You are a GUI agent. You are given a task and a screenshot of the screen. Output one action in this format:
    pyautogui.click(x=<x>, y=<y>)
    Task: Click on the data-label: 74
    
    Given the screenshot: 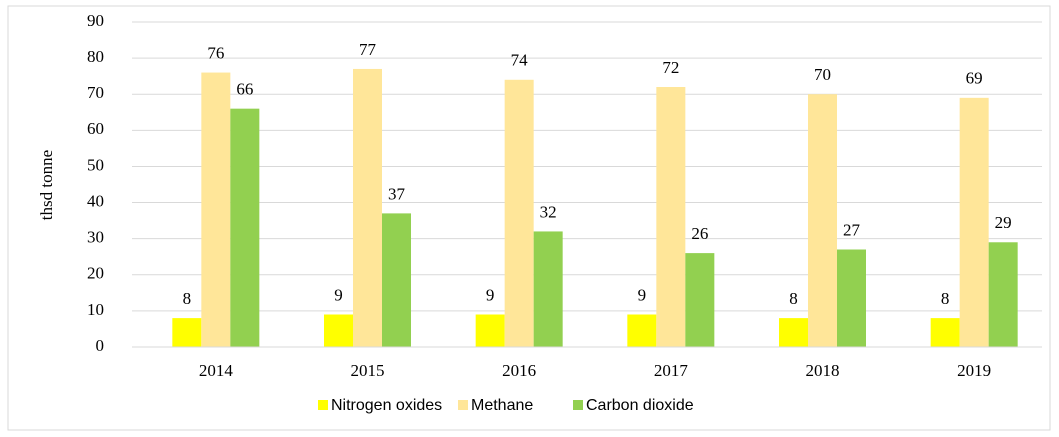 What is the action you would take?
    pyautogui.click(x=520, y=60)
    